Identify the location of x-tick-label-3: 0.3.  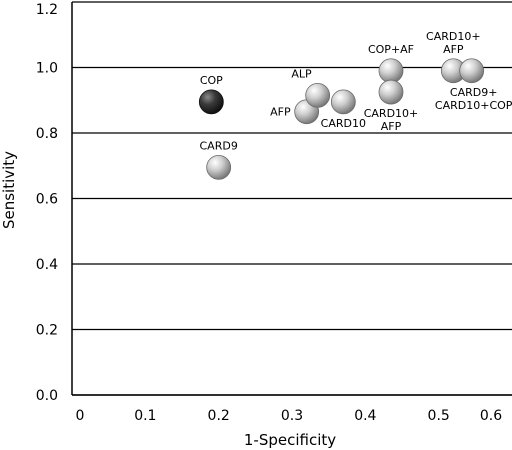
(292, 416).